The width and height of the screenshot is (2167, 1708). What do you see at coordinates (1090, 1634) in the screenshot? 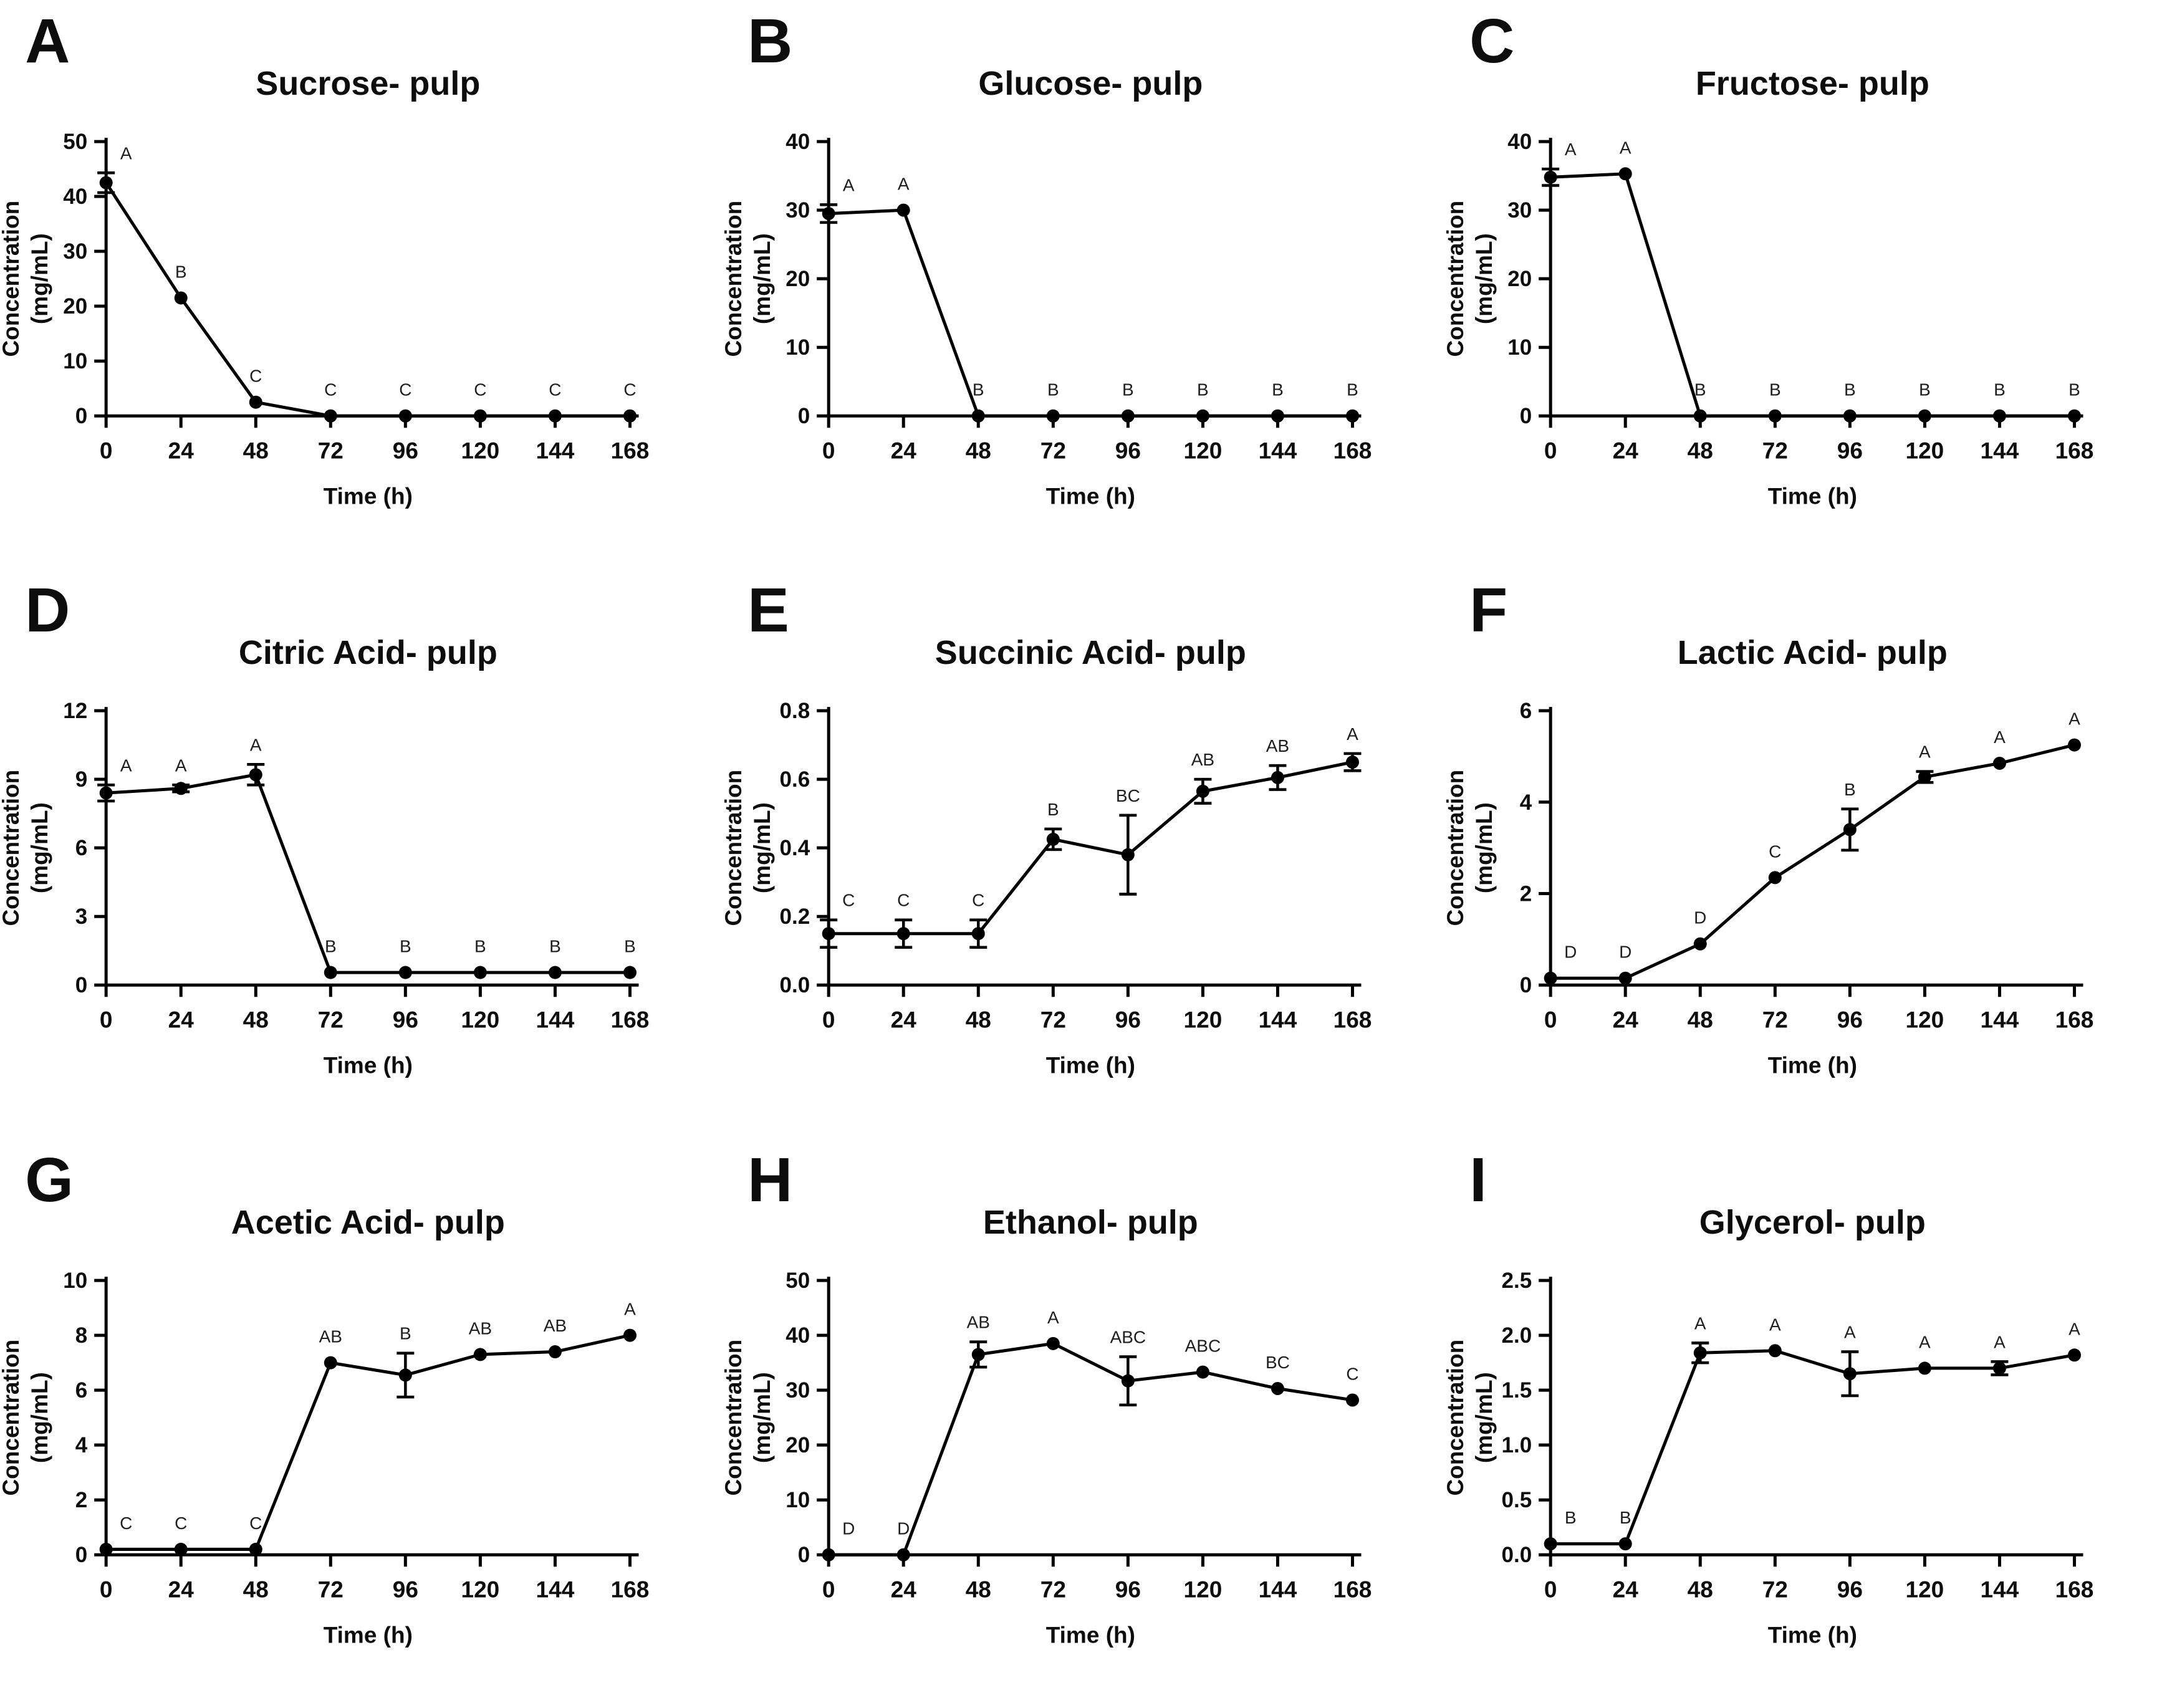
I see `x-axis-label: Time (h)` at bounding box center [1090, 1634].